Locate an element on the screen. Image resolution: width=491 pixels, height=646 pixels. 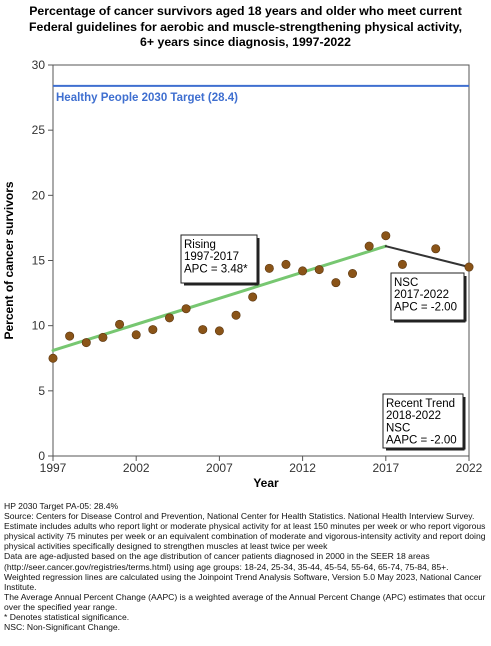
y-tick-label-3: 15 is located at coordinates (39, 261).